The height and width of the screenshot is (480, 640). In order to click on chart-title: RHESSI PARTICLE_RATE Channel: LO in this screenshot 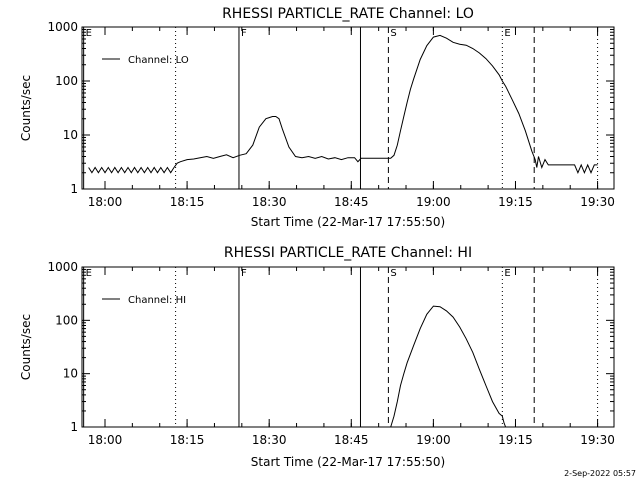, I will do `click(348, 14)`.